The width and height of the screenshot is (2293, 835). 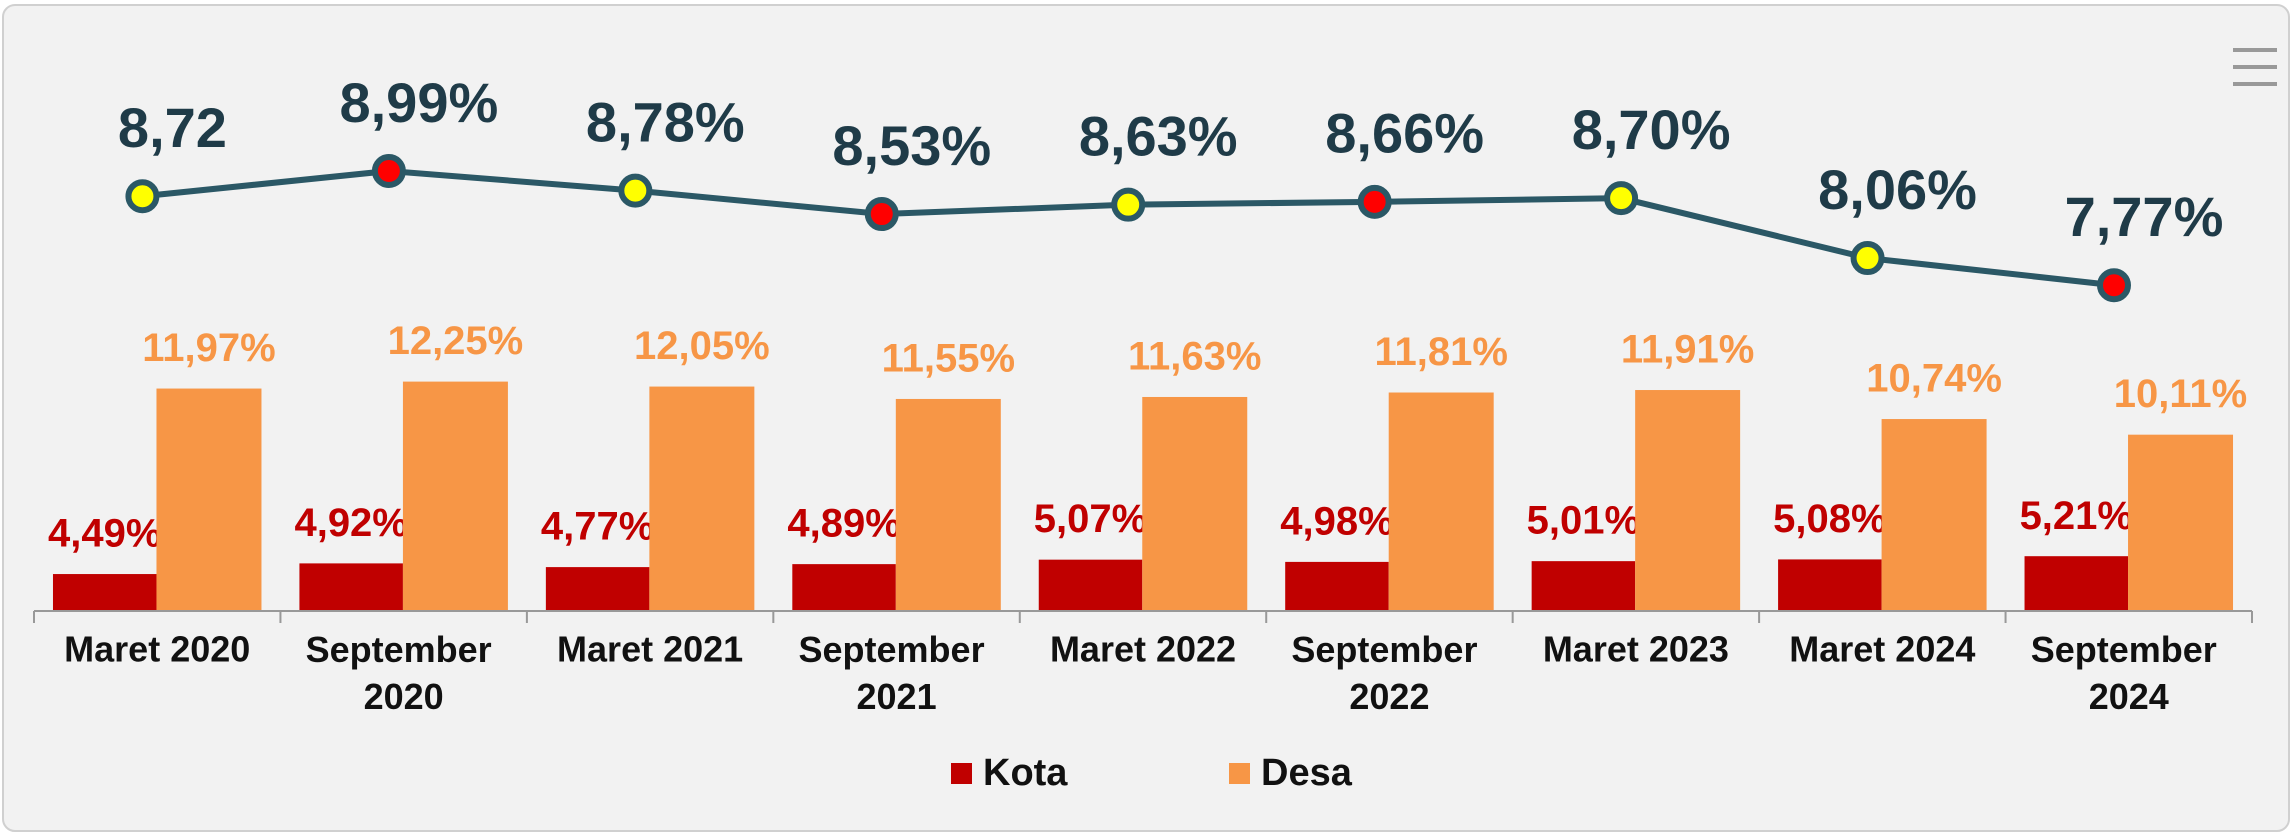 What do you see at coordinates (1158, 135) in the screenshot?
I see `data-label: 8,63%` at bounding box center [1158, 135].